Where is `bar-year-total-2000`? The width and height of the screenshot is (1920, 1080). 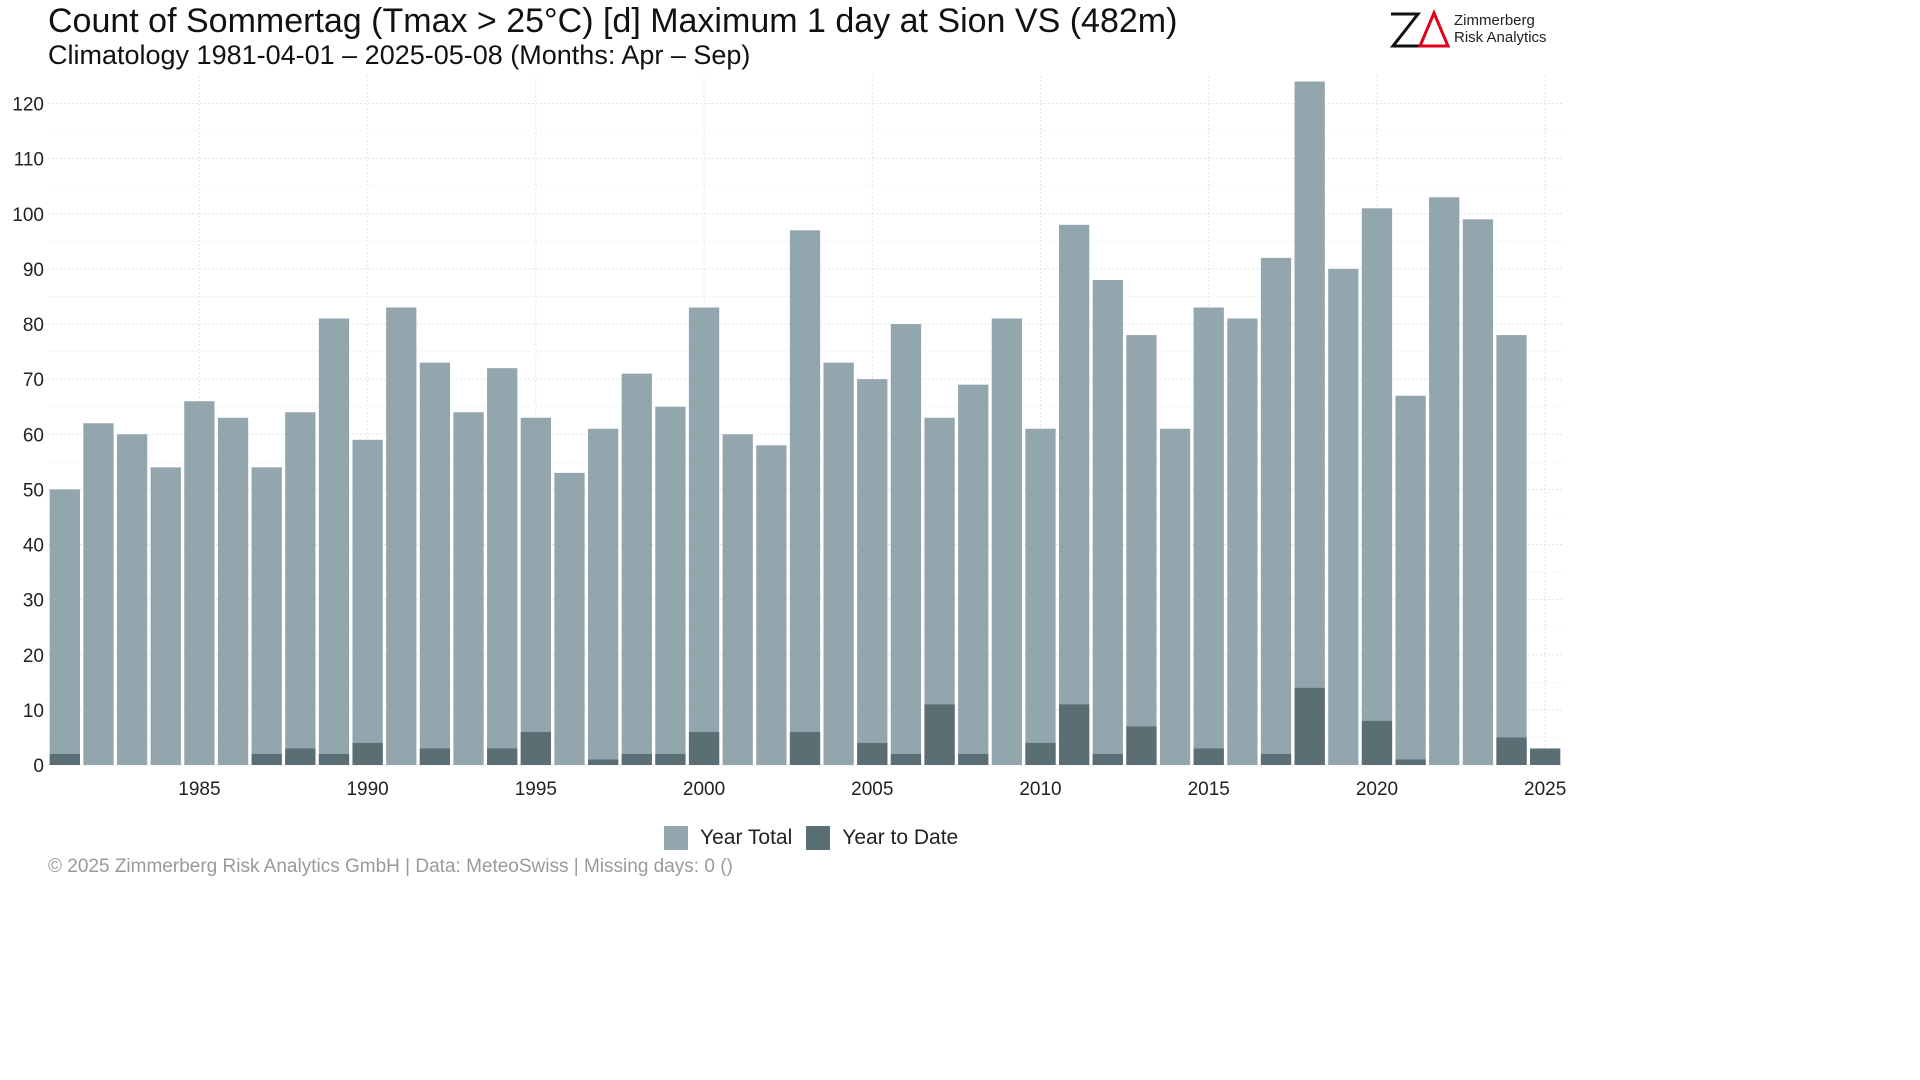
bar-year-total-2000 is located at coordinates (704, 536).